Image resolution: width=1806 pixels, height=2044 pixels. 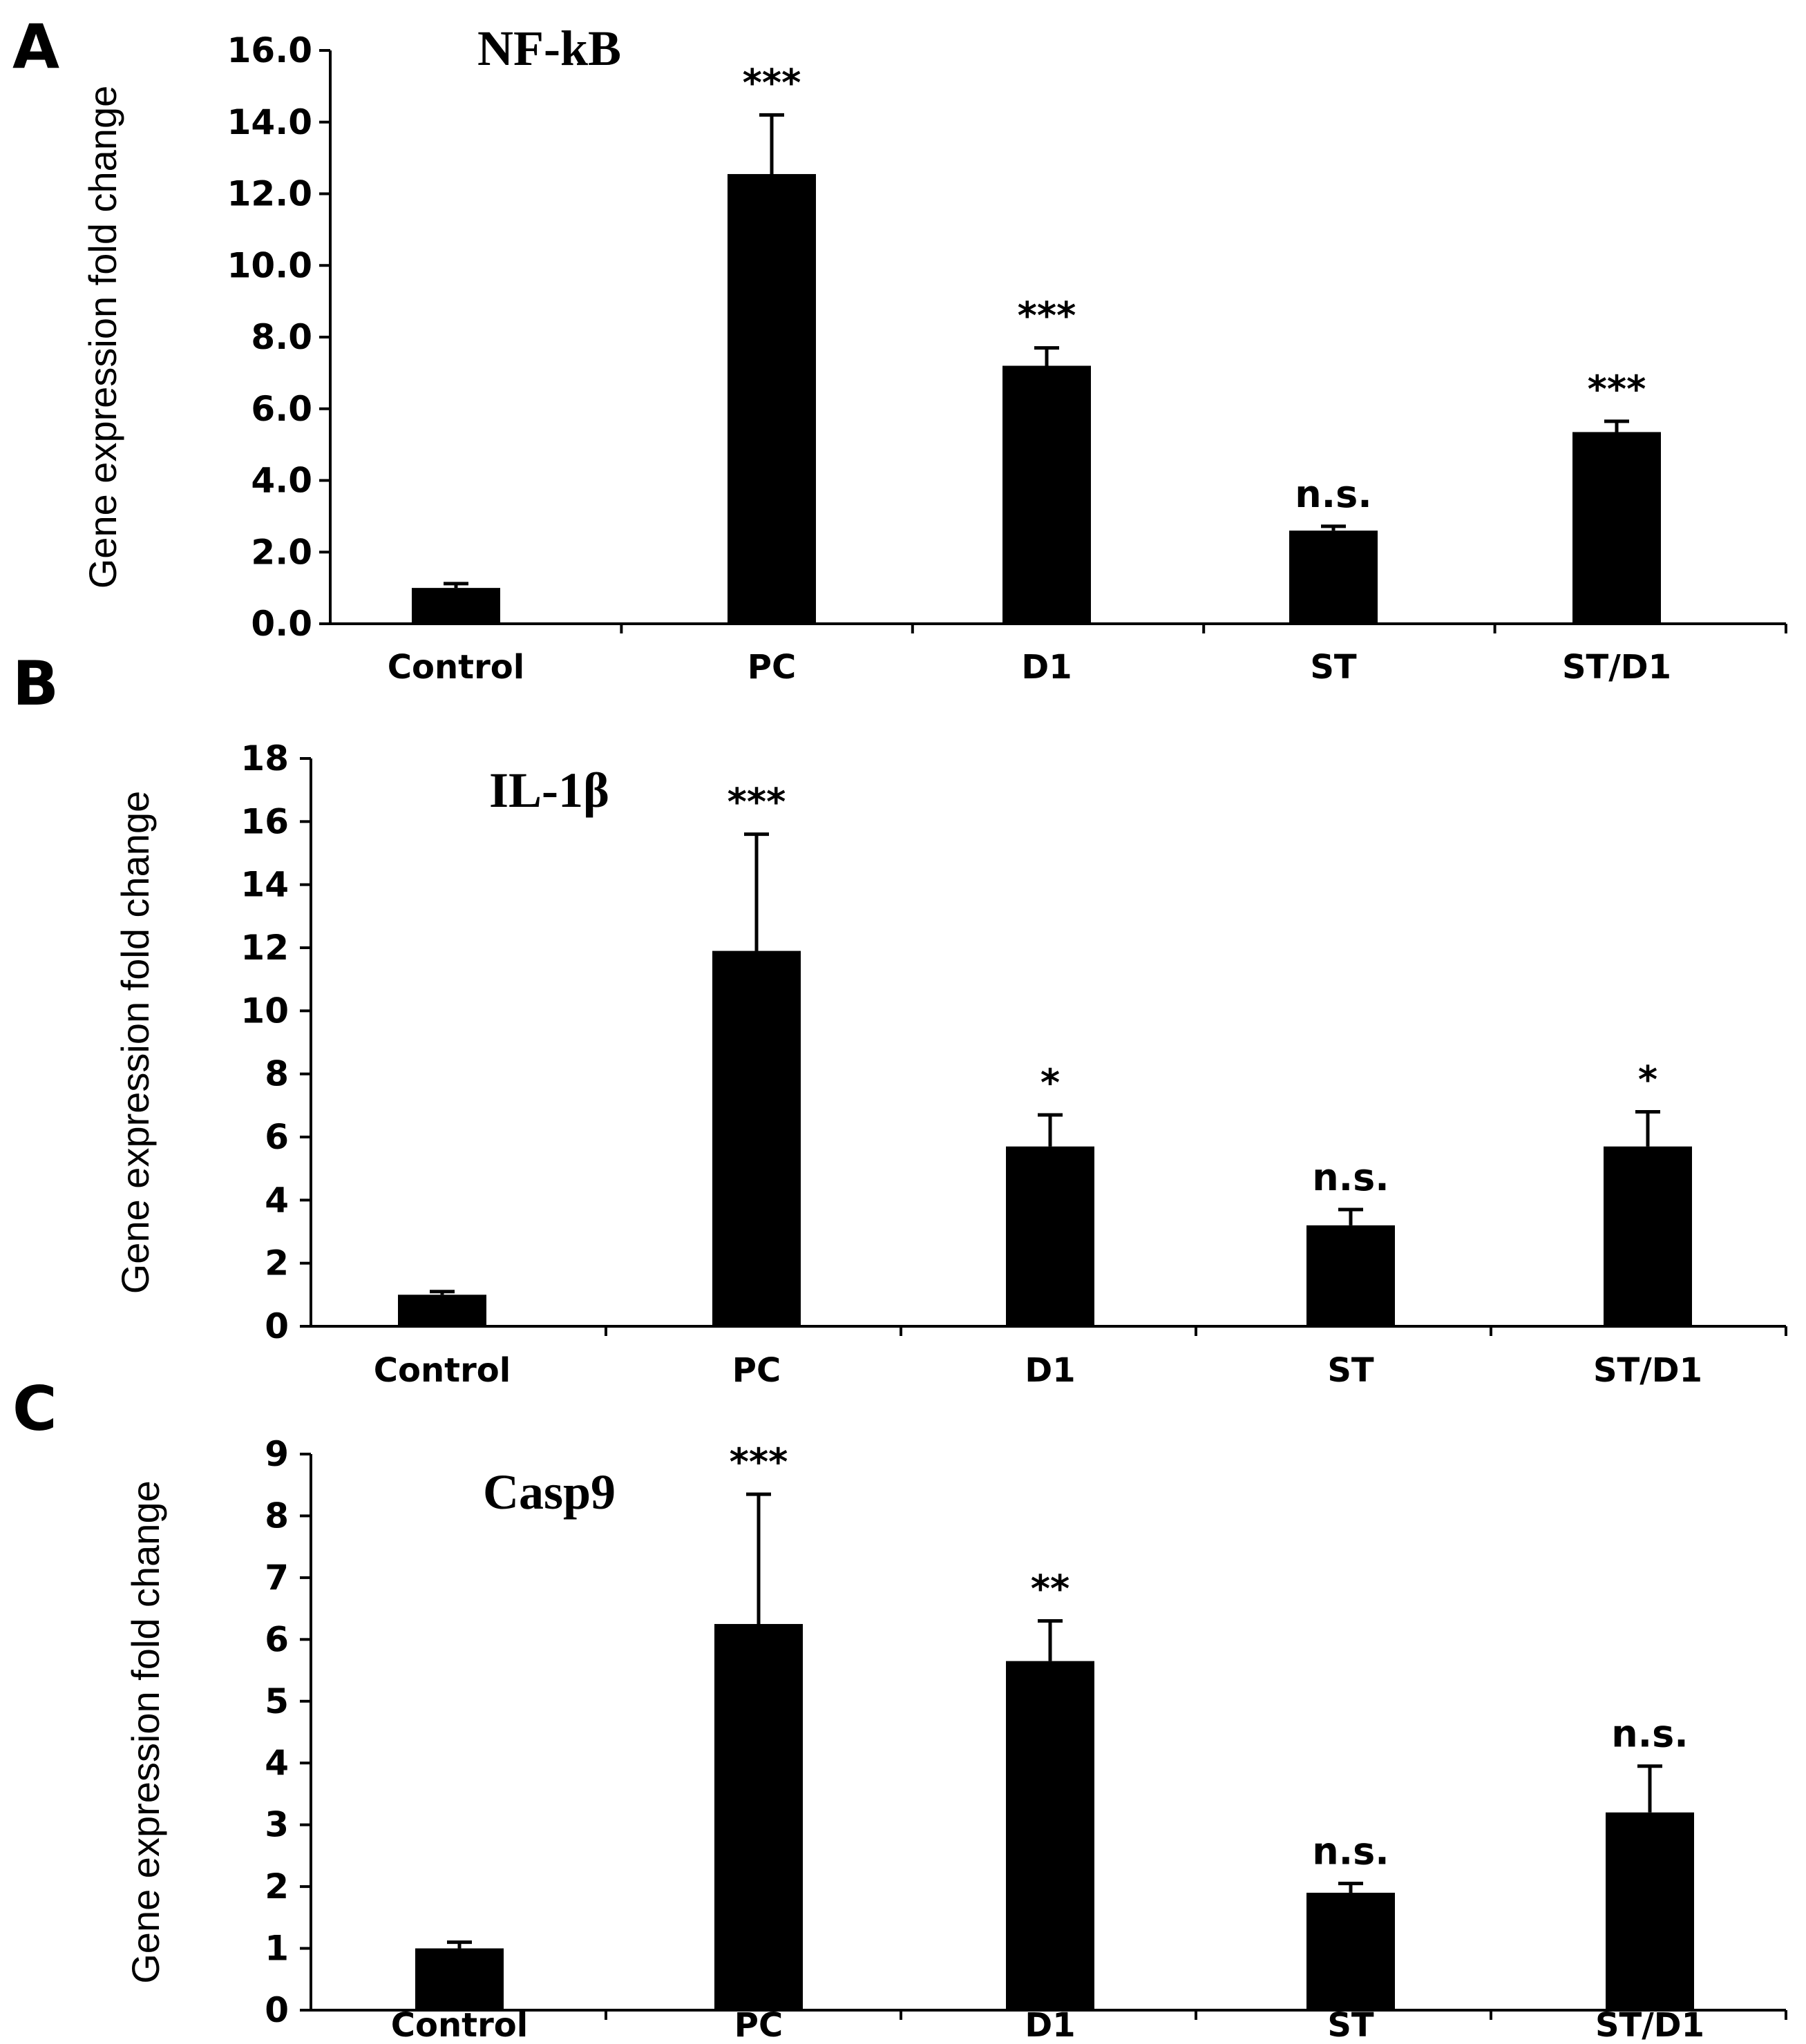 I want to click on y-tick-label: 18, so click(x=264, y=758).